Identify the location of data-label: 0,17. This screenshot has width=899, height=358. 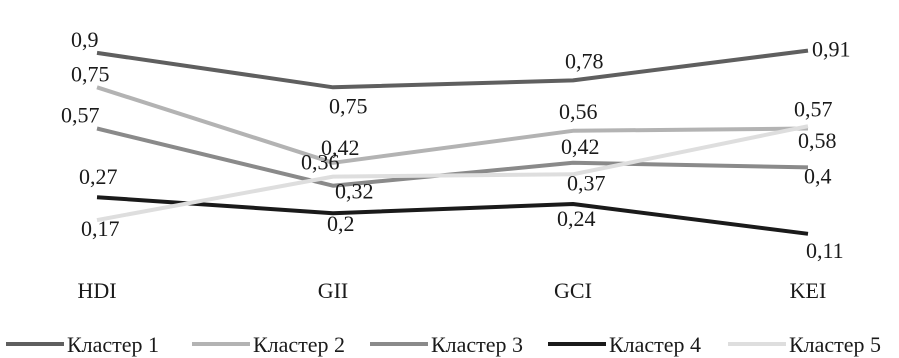
(100, 228).